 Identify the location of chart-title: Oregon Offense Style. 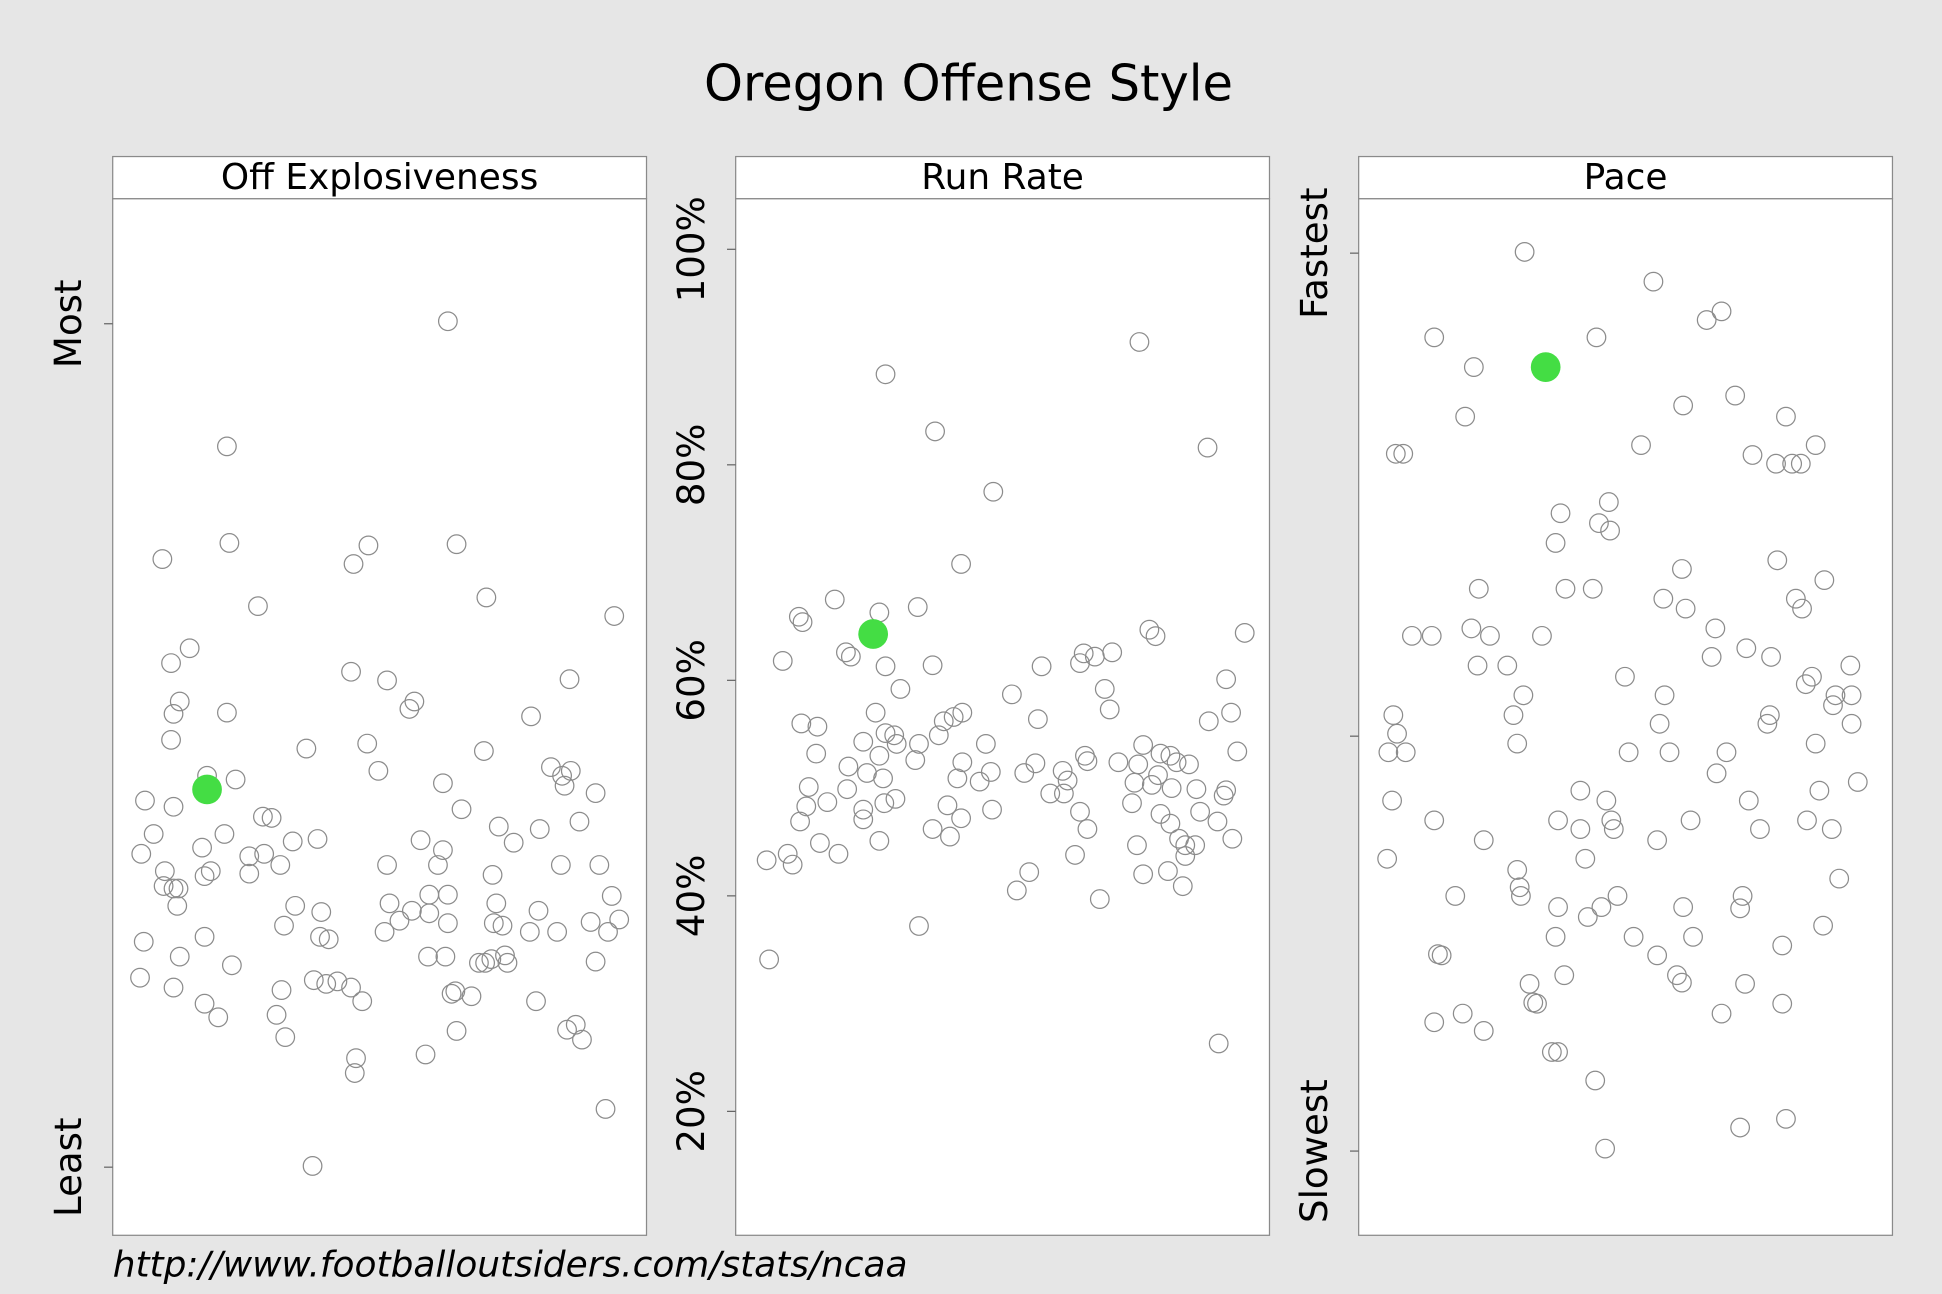
(968, 84).